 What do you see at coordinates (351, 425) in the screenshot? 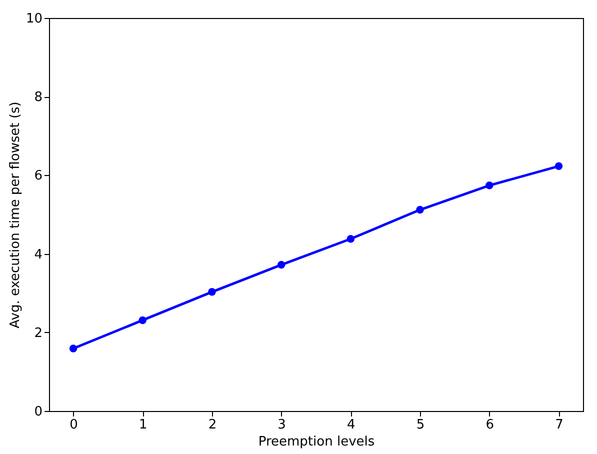
I see `x-tick-label: 4` at bounding box center [351, 425].